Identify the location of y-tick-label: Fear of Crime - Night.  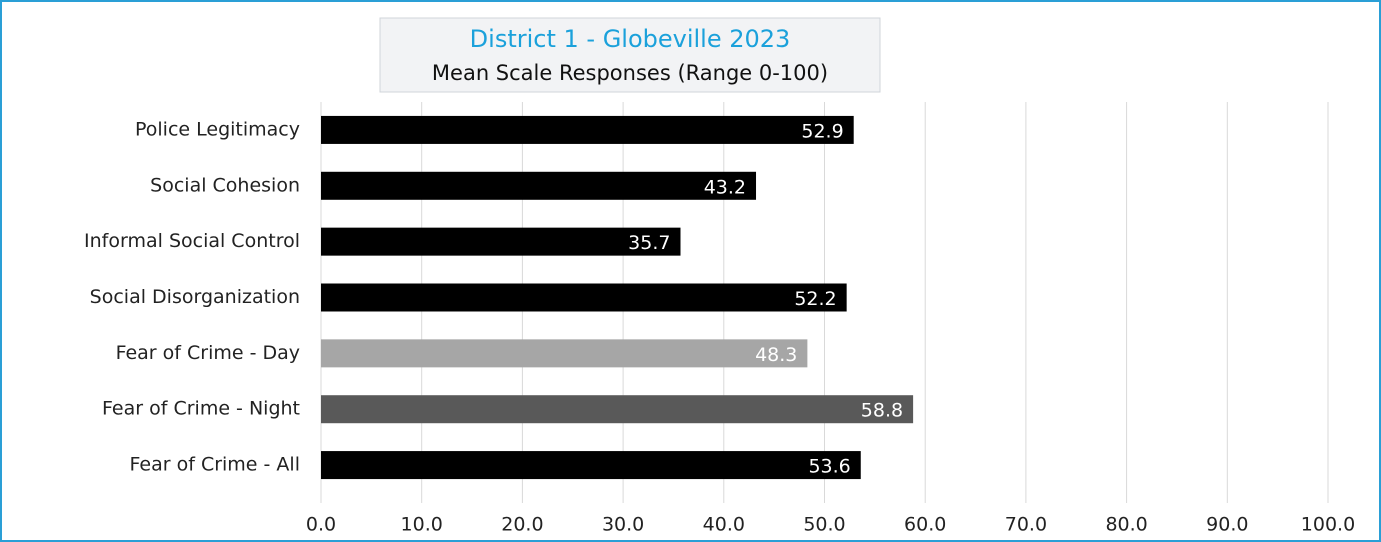
(201, 409).